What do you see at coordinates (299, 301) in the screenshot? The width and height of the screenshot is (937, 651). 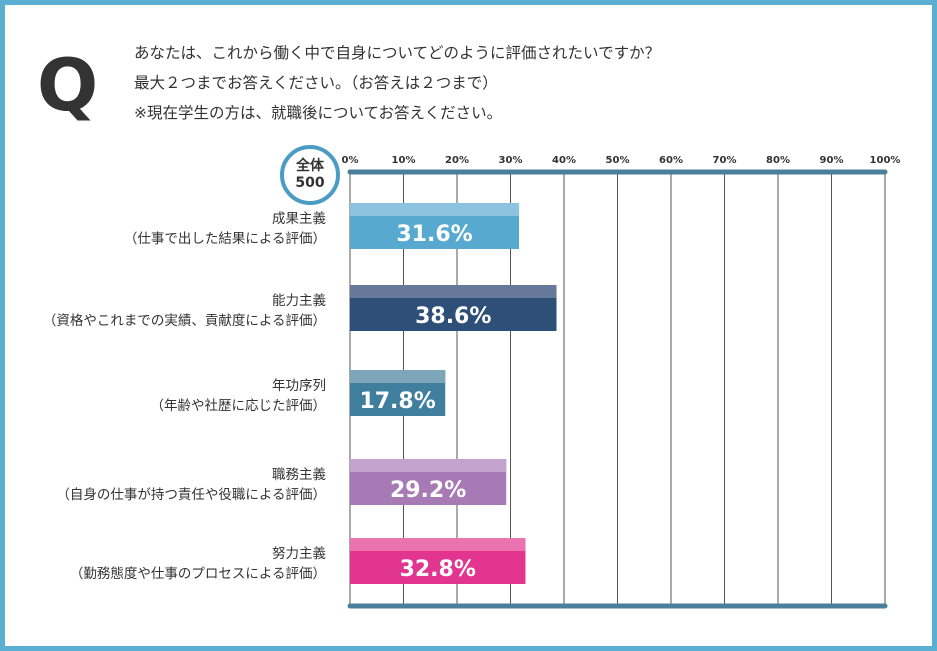 I see `category-name: 能力主義` at bounding box center [299, 301].